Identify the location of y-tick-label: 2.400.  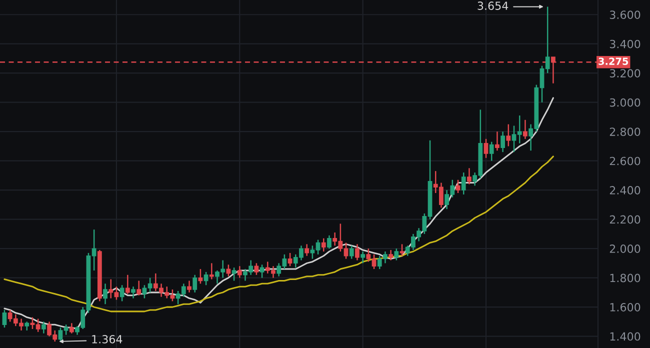
(625, 190).